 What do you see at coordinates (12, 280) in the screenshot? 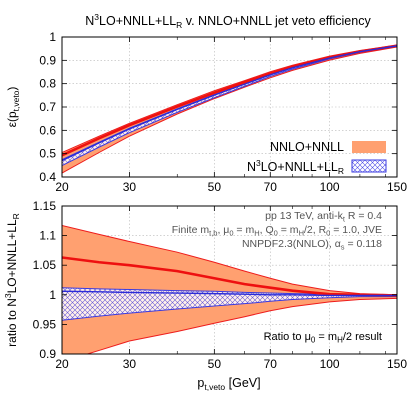
I see `bottom-y-axis-label: ratio to N3LO+NNLL+LLR` at bounding box center [12, 280].